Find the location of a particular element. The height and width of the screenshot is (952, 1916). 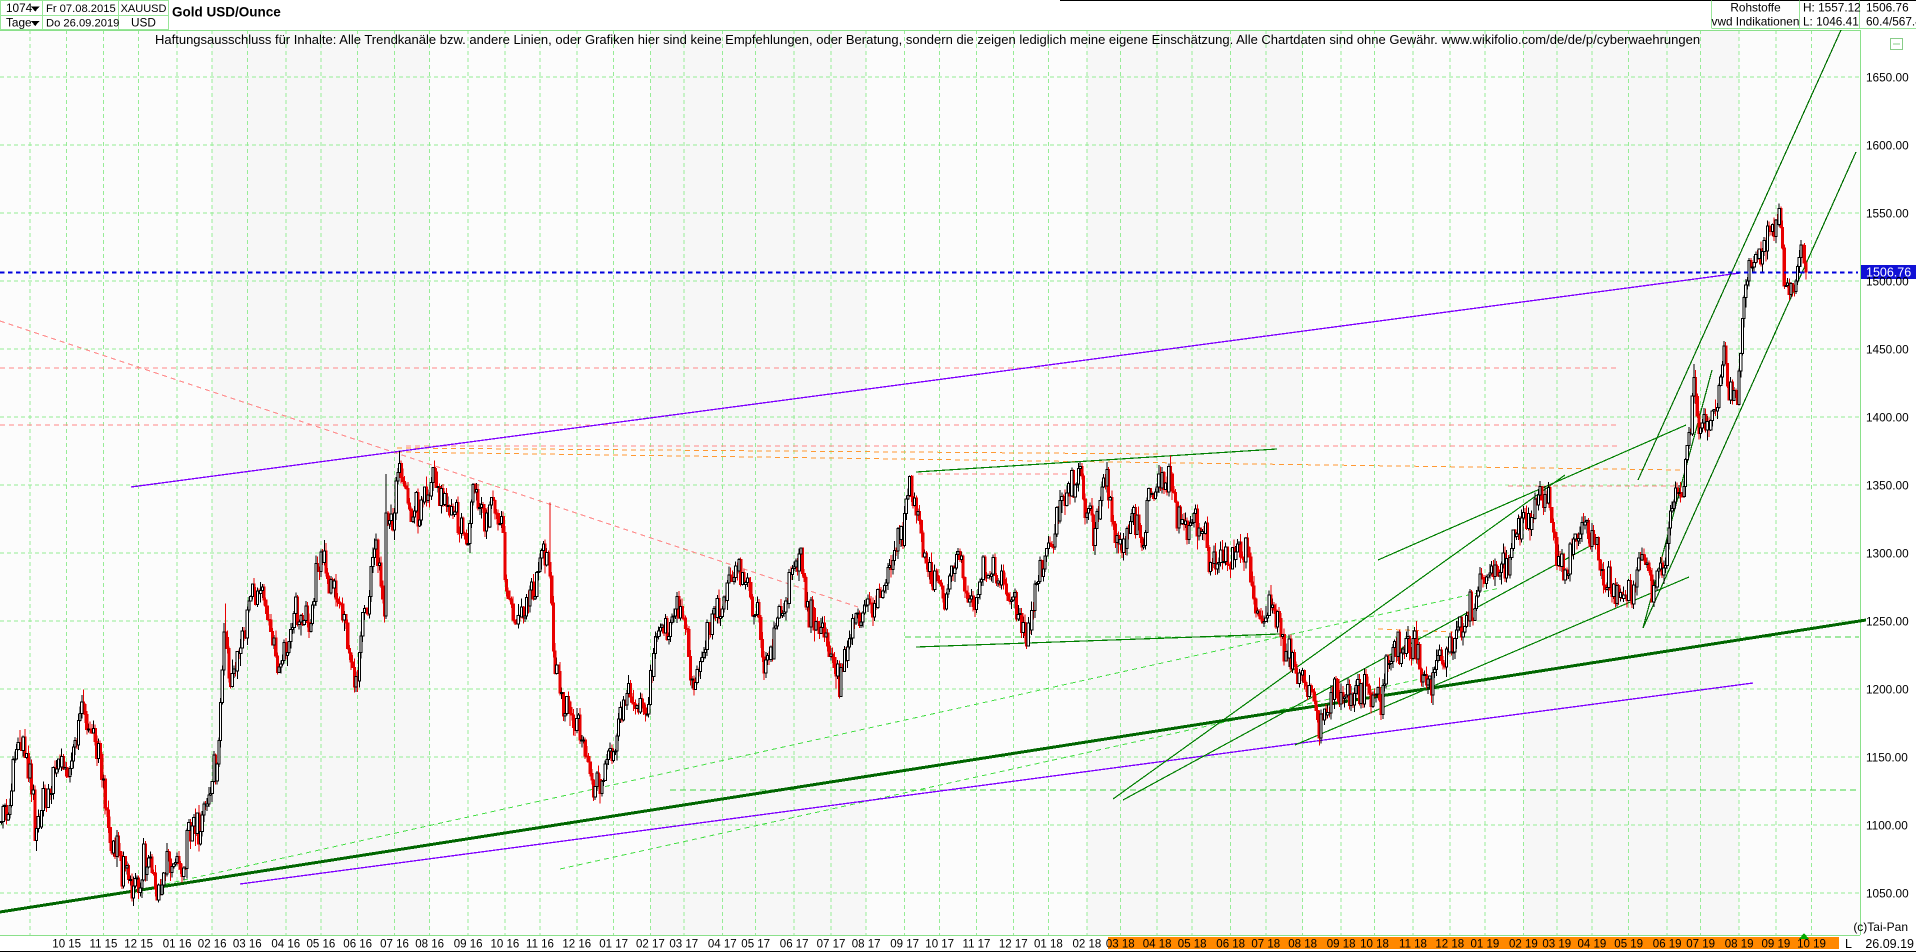

svg-text: 05 16 is located at coordinates (321, 945).